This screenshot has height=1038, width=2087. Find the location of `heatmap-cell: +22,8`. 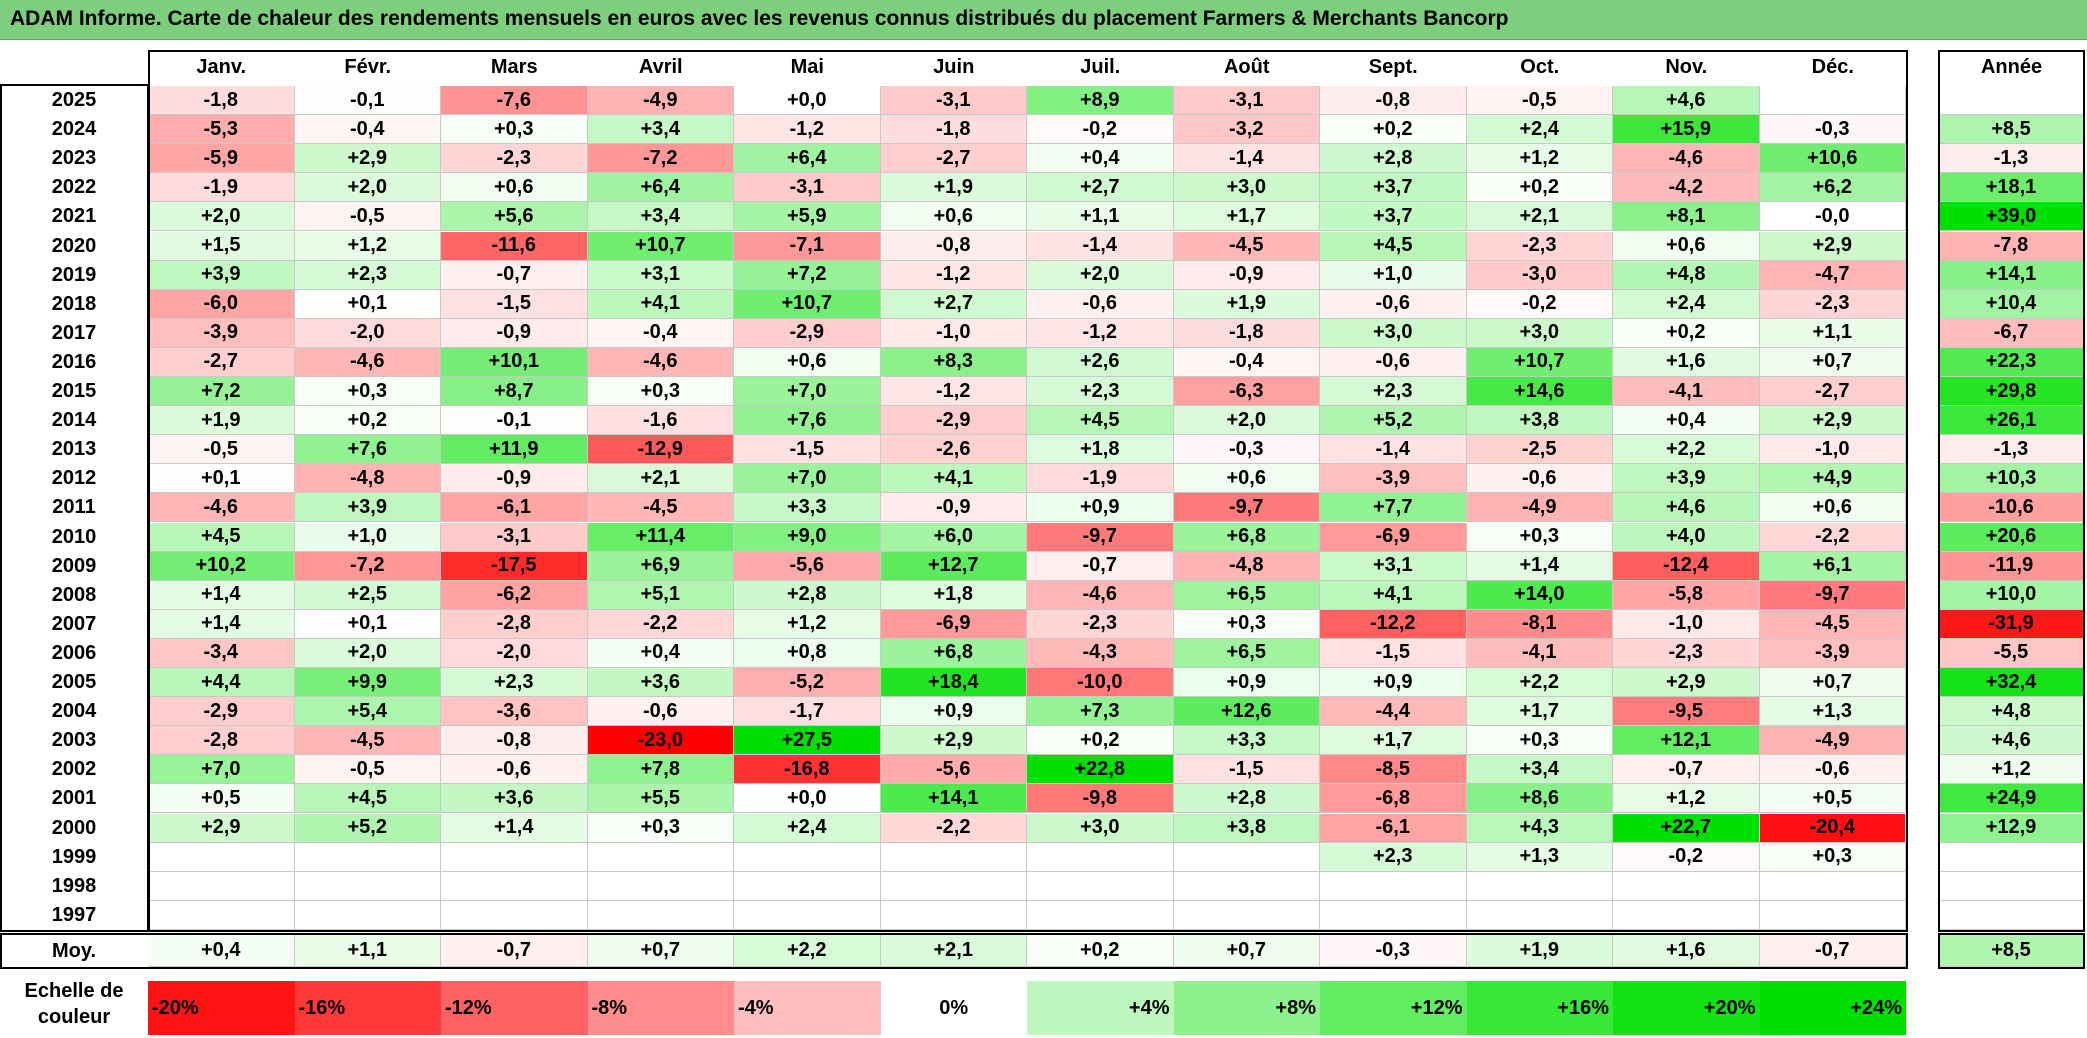

heatmap-cell: +22,8 is located at coordinates (1100, 770).